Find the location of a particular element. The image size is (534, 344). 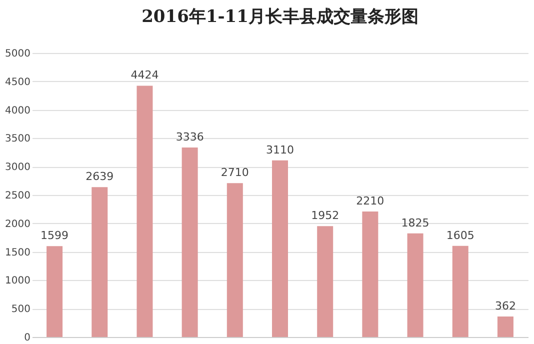

data-label: 3110 is located at coordinates (280, 149).